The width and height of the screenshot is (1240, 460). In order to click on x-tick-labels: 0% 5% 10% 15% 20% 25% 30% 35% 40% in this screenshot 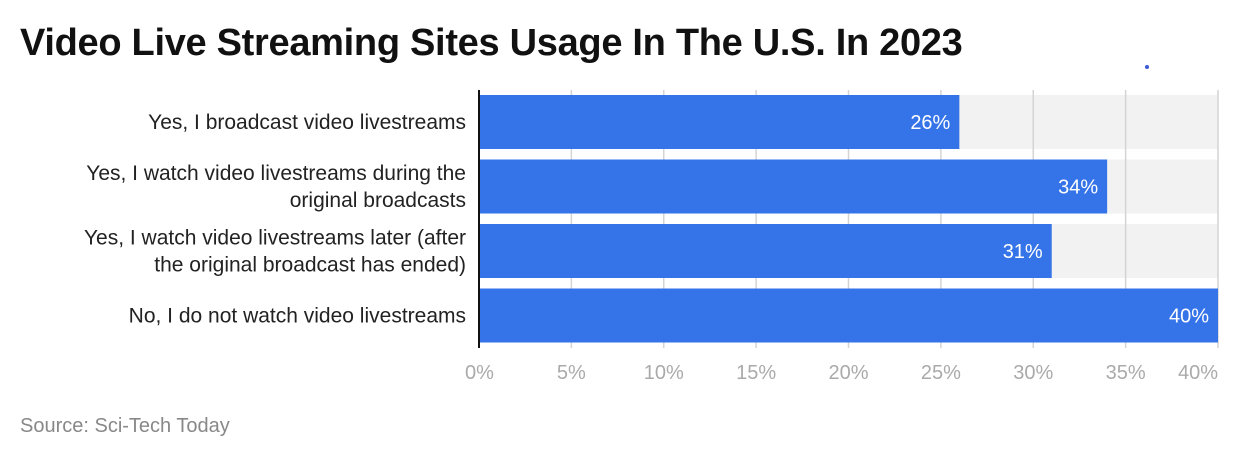, I will do `click(841, 373)`.